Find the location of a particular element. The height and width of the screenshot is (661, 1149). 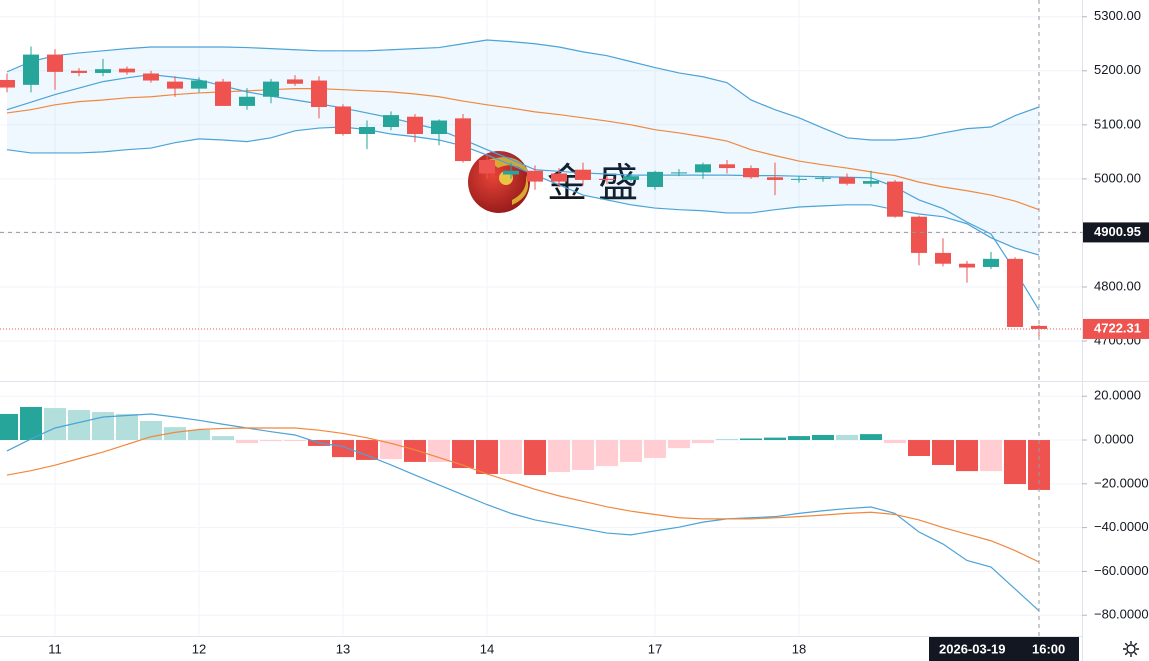

crosshair-date: 2026-03-19 is located at coordinates (972, 648).